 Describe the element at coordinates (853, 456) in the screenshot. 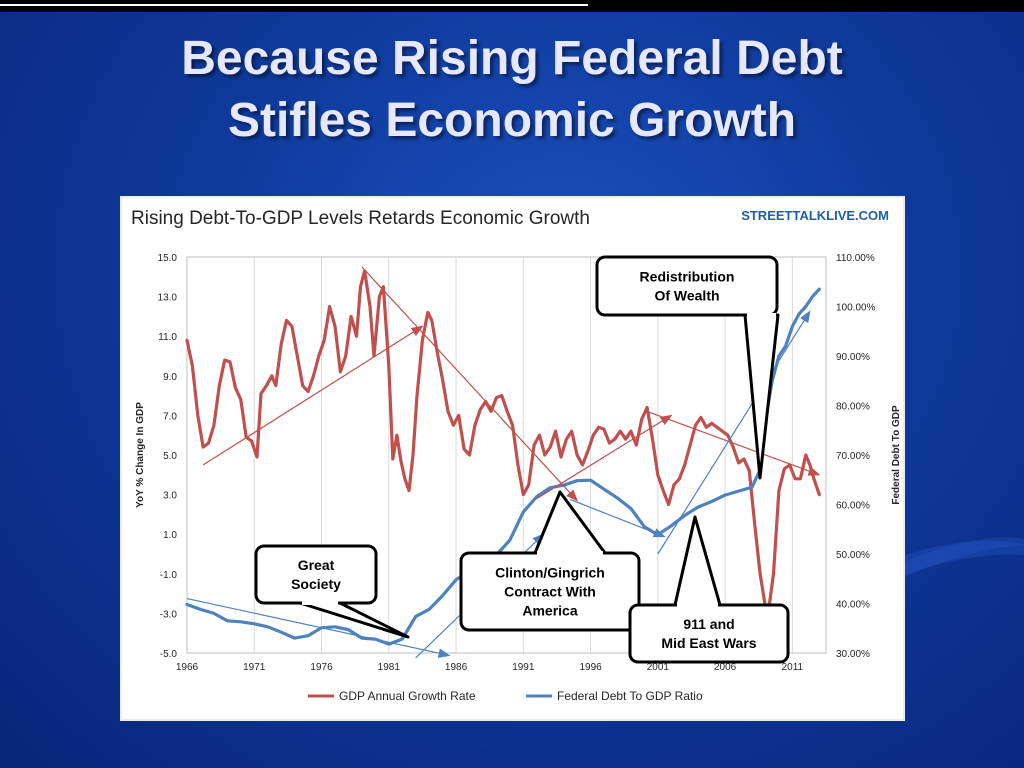

I see `y2-tick-label: 70.00%` at that location.